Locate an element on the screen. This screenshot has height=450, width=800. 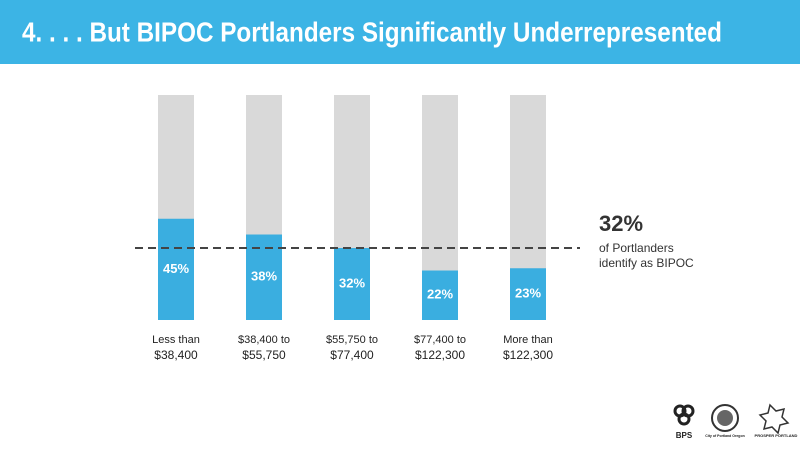
value-label: 23% is located at coordinates (528, 293).